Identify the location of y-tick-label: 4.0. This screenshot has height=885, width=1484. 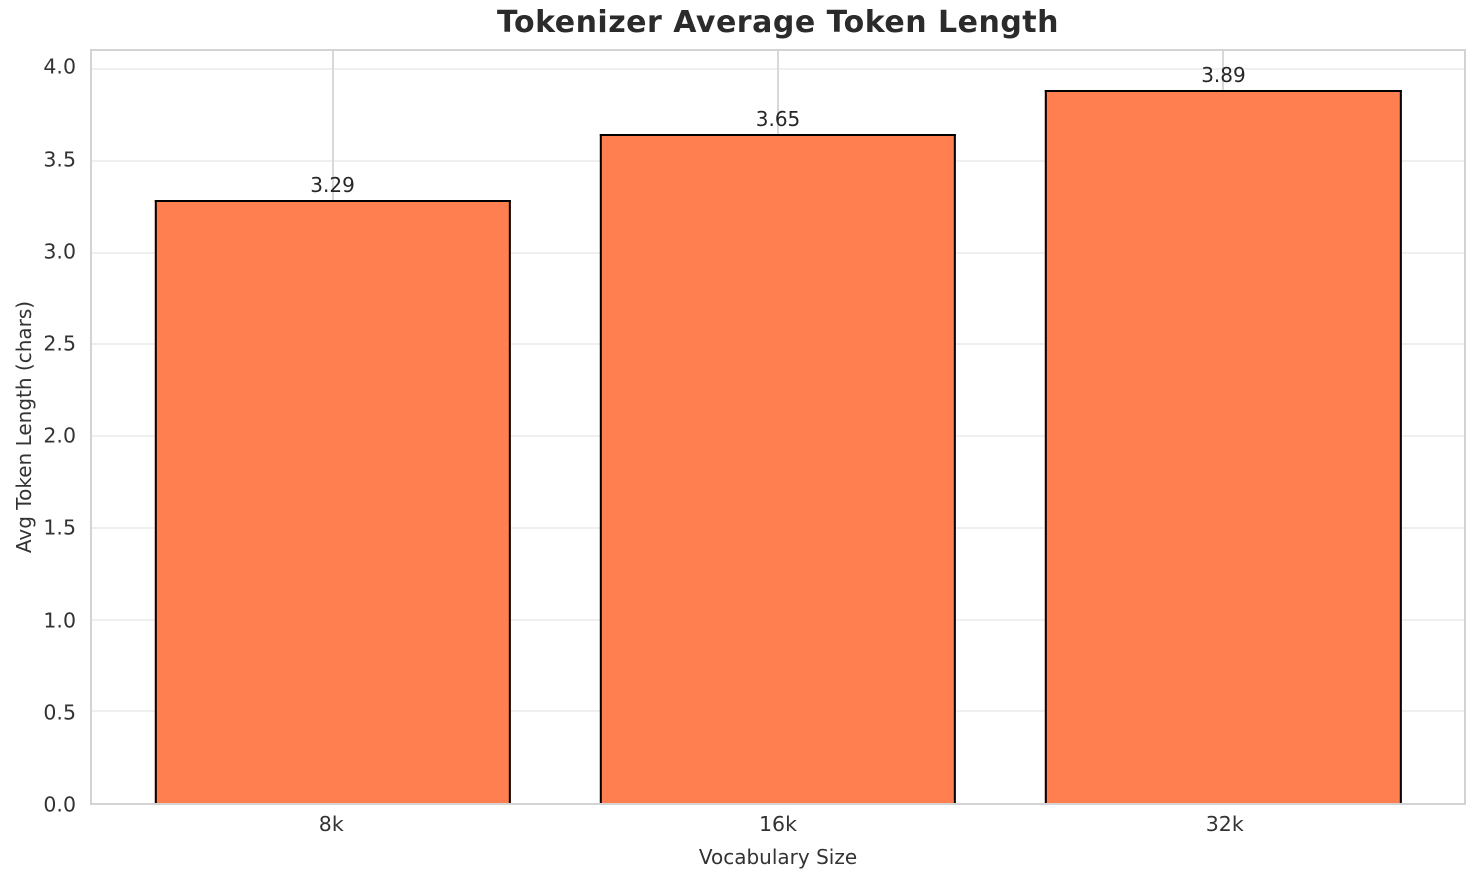
(59, 66).